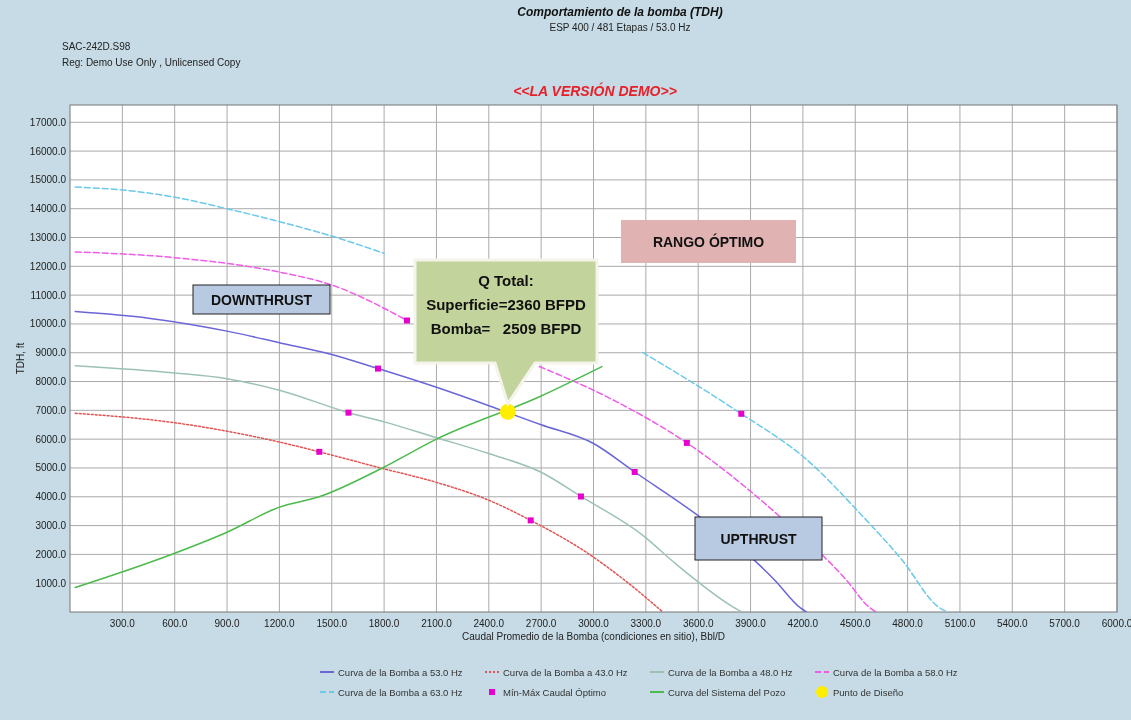  What do you see at coordinates (593, 636) in the screenshot?
I see `x-axis-title: Caudal Promedio de la Bomba (condiciones en sitio), Bbl/D` at bounding box center [593, 636].